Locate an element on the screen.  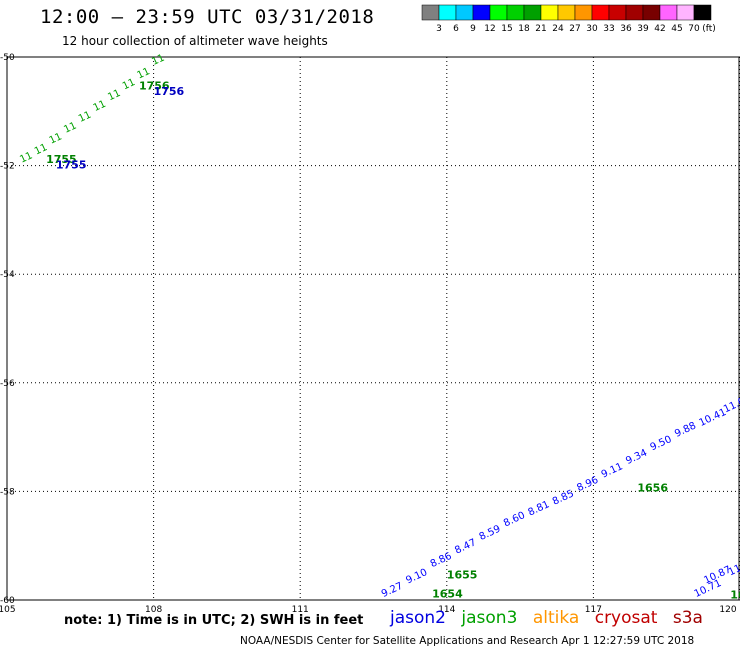
time-label: 1654 is located at coordinates (447, 593).